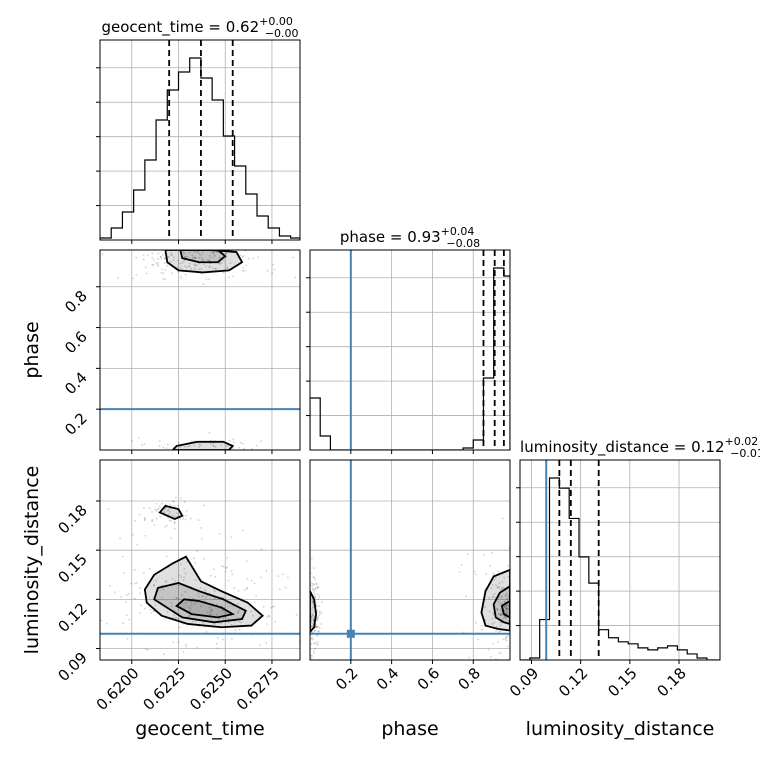 The image size is (760, 760). I want to click on tick-label-x: 0.12, so click(573, 682).